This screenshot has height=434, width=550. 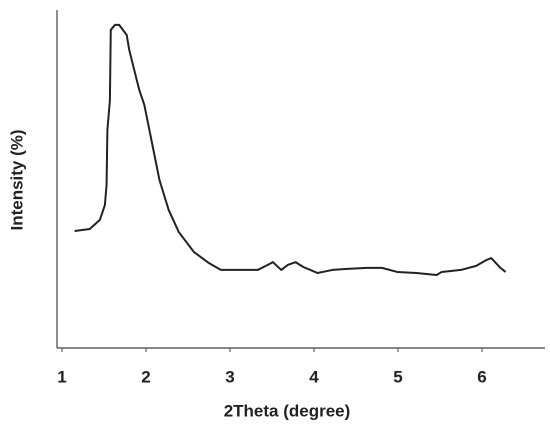 What do you see at coordinates (16, 179) in the screenshot?
I see `y-axis-label: Intensity (%)` at bounding box center [16, 179].